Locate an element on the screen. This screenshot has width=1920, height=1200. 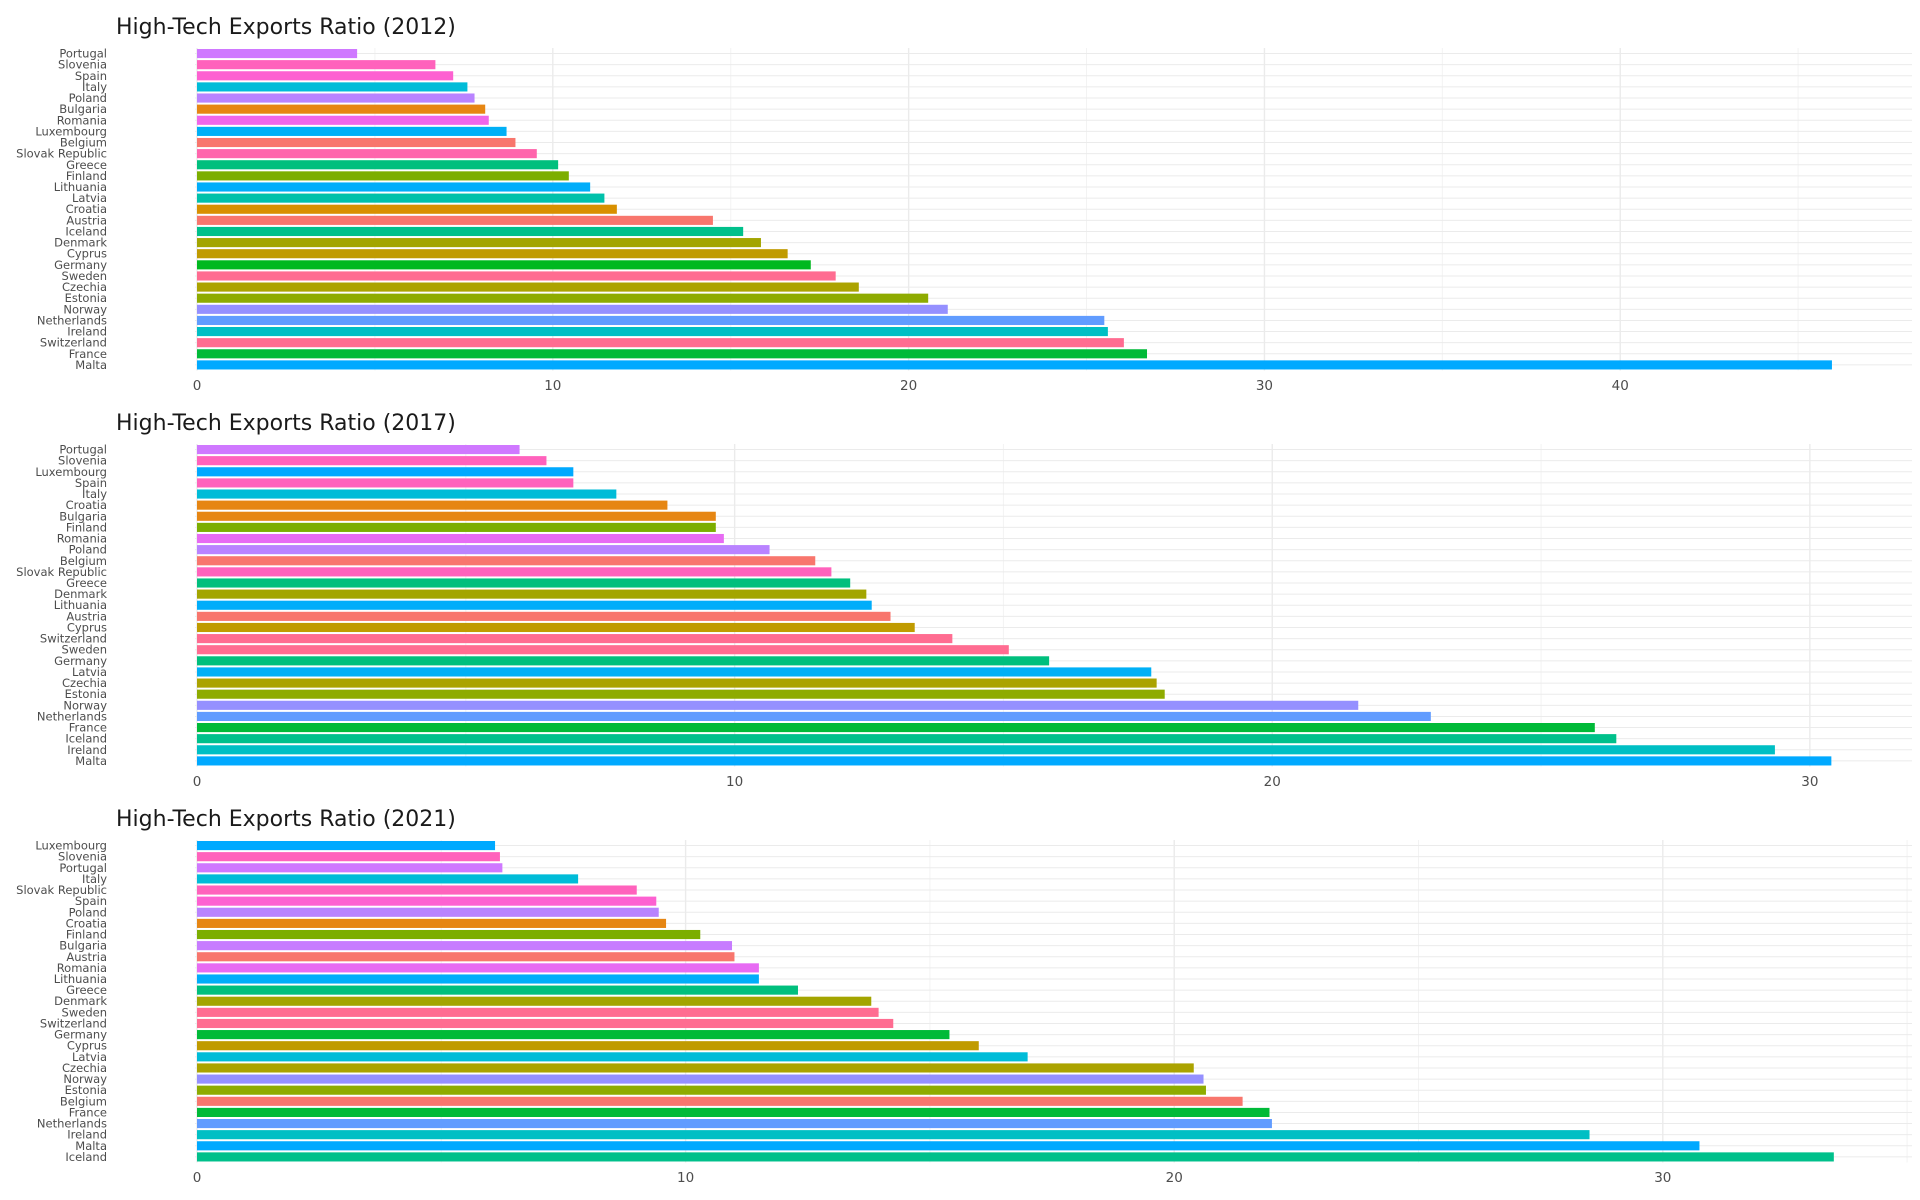
bar-austria is located at coordinates (466, 957).